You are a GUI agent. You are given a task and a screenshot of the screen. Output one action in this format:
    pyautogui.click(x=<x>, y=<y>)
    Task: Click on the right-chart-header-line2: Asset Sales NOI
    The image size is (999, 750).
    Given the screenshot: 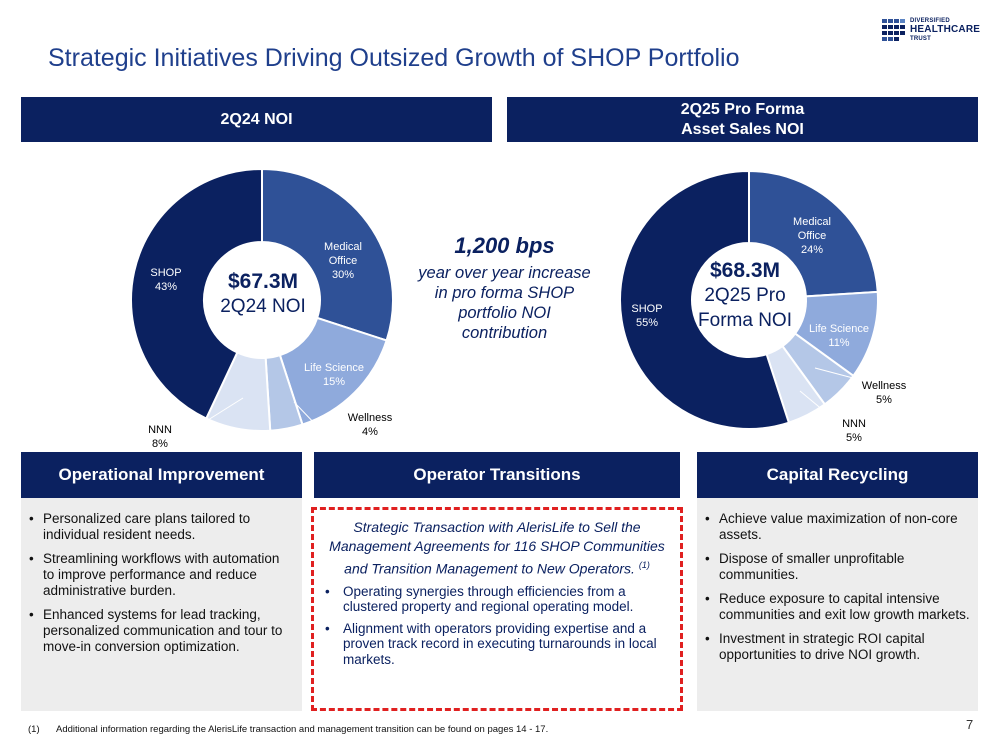 What is the action you would take?
    pyautogui.click(x=742, y=129)
    